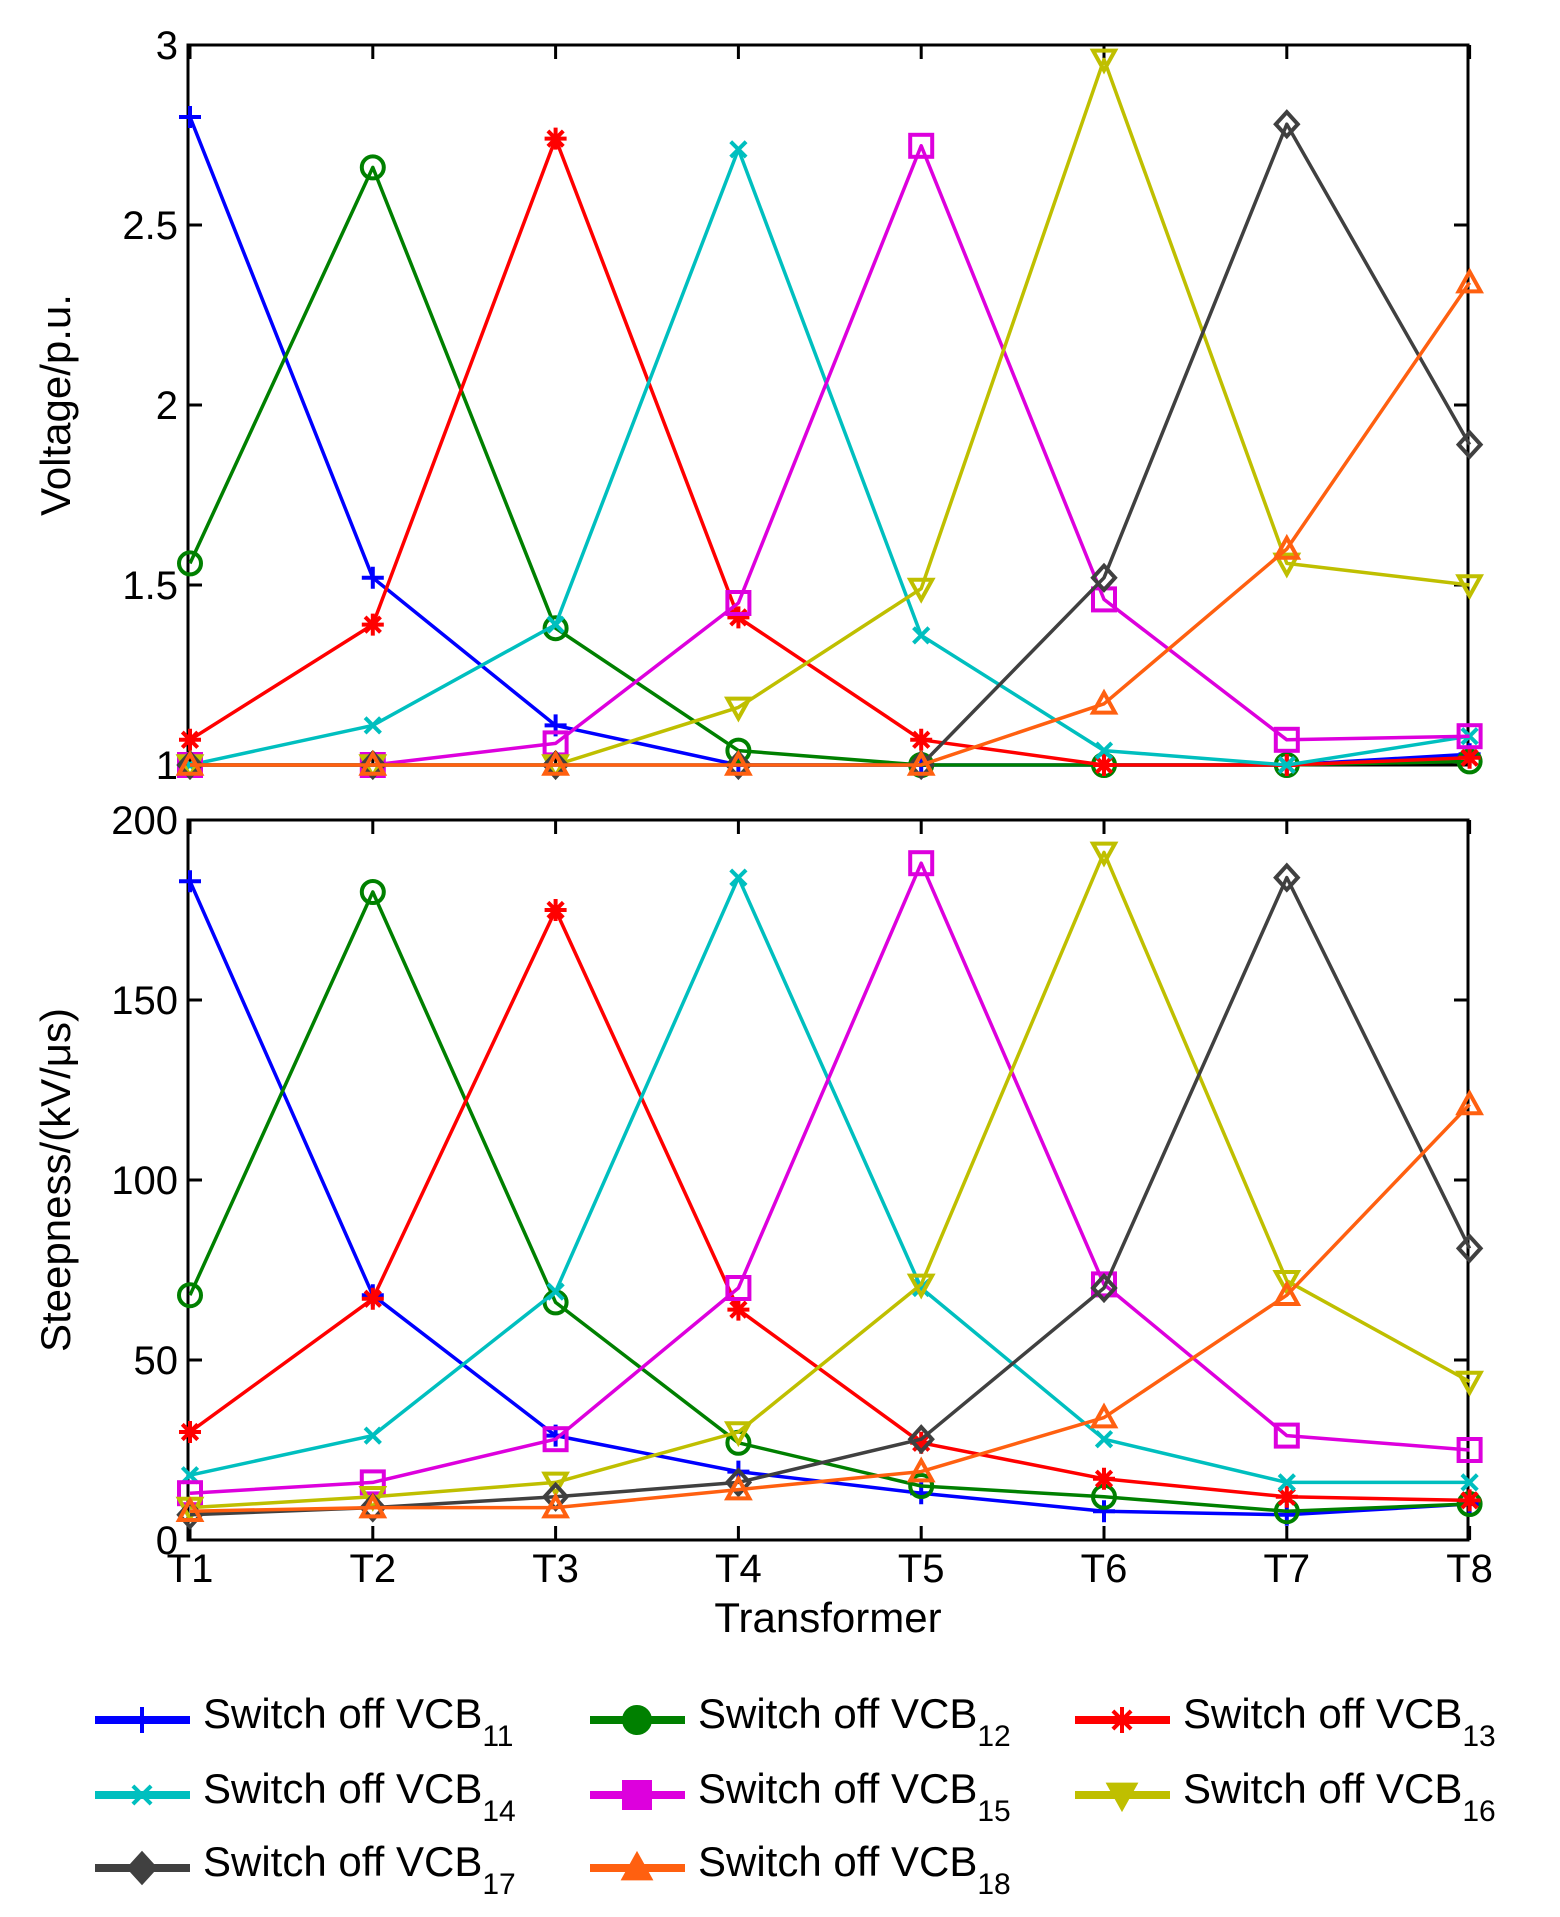  Describe the element at coordinates (1339, 1796) in the screenshot. I see `legend-label: Switch off VCB16` at that location.